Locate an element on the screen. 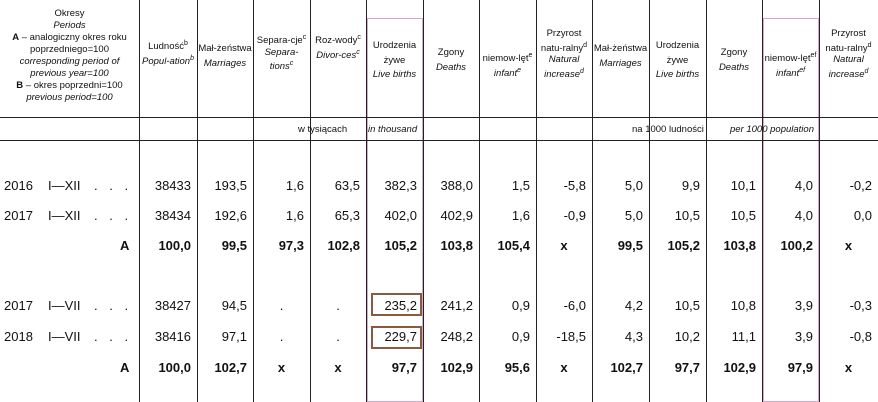 The image size is (878, 402). table-cell: 192,6 is located at coordinates (230, 215).